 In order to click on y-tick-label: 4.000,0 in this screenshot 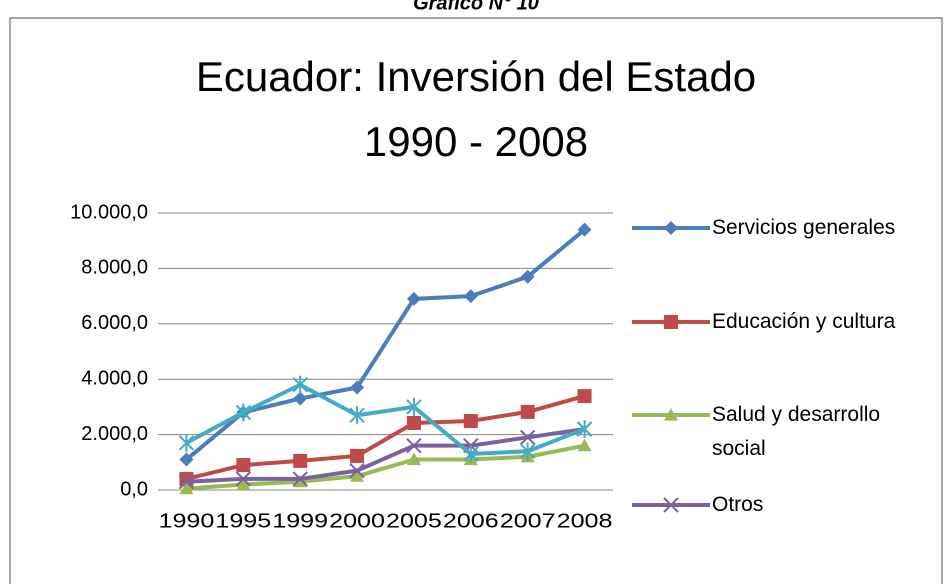, I will do `click(114, 378)`.